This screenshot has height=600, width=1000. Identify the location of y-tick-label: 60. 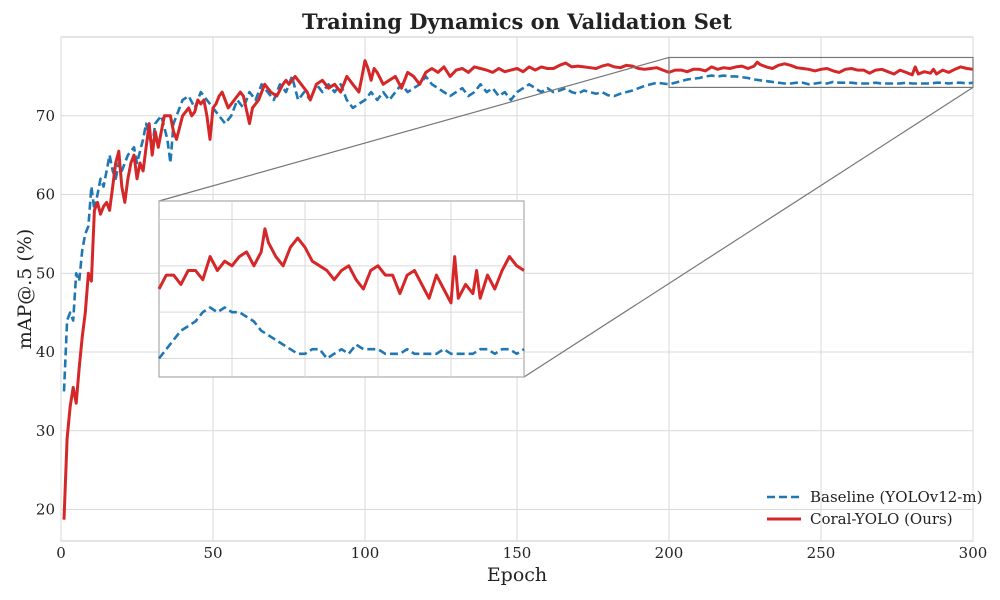
(45, 195).